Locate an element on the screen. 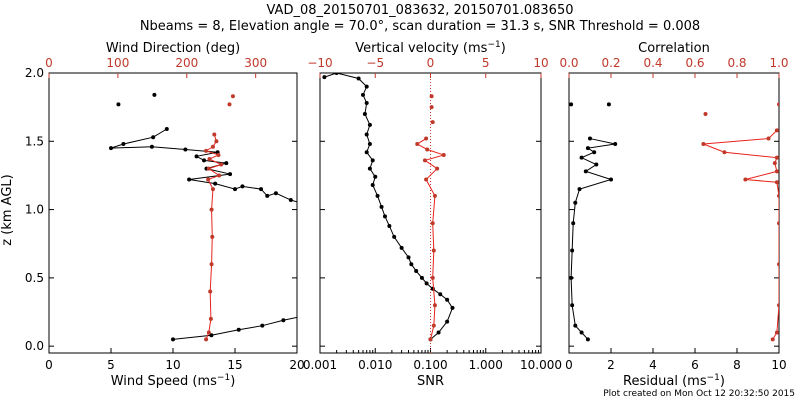  bottom-tick-label: 8 is located at coordinates (737, 365).